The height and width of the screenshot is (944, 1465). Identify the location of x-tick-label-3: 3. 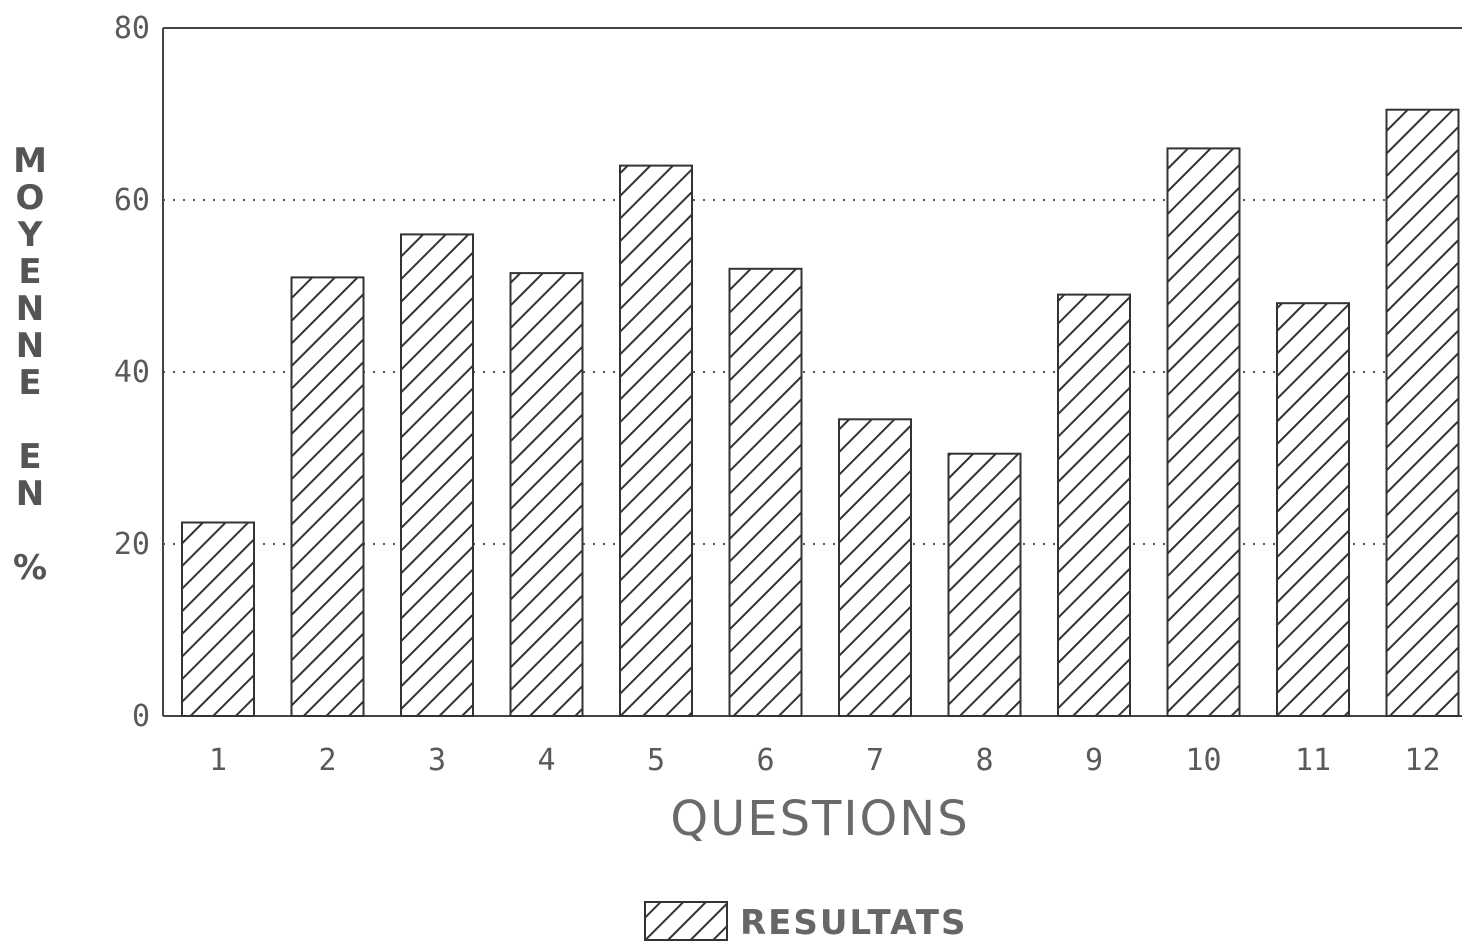
(437, 760).